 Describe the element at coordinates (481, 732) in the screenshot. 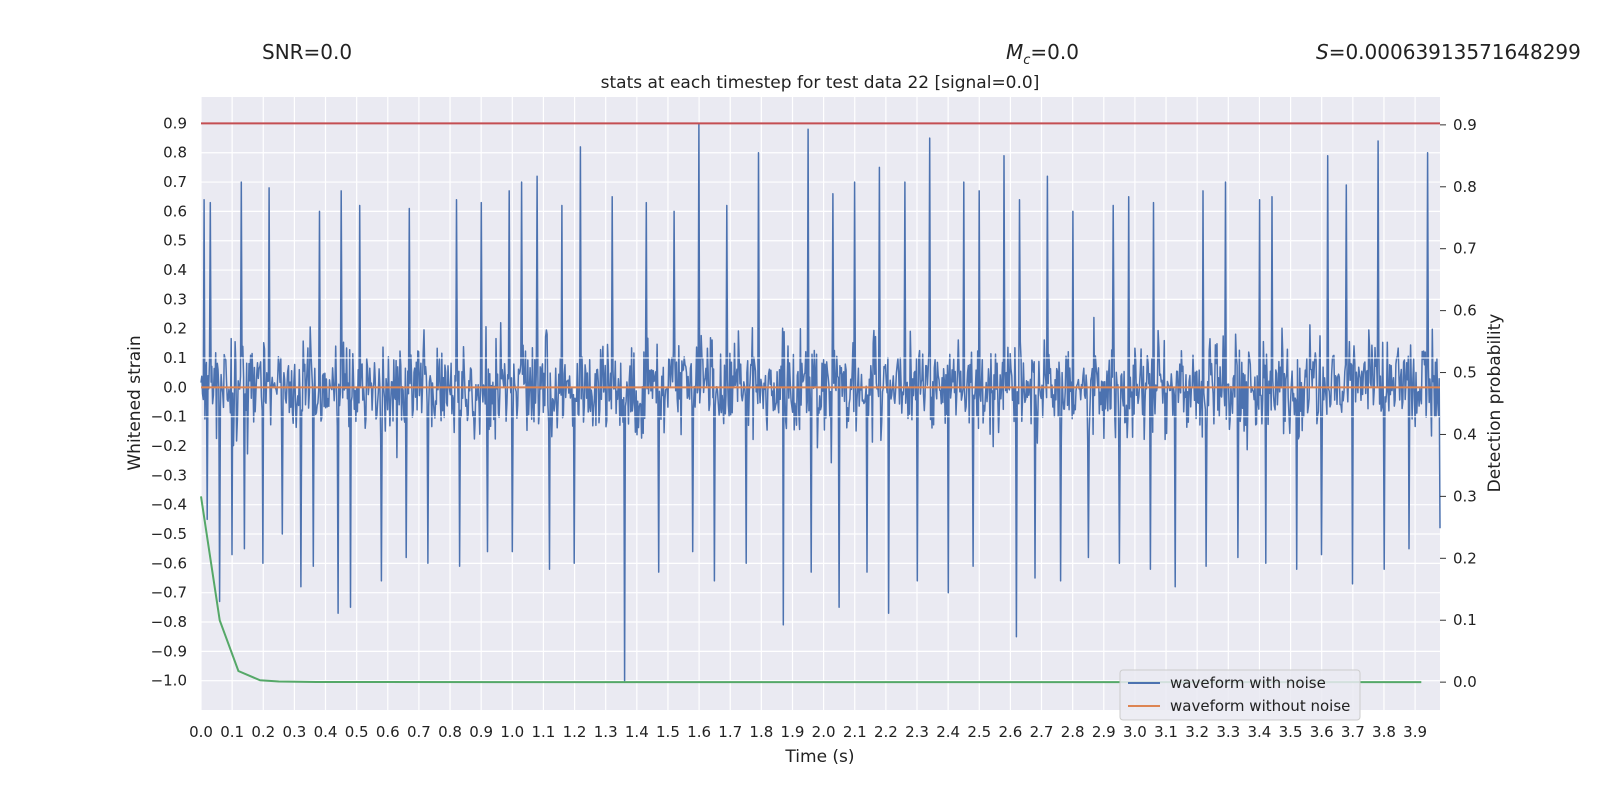

I see `x-tick-label: 0.9` at that location.